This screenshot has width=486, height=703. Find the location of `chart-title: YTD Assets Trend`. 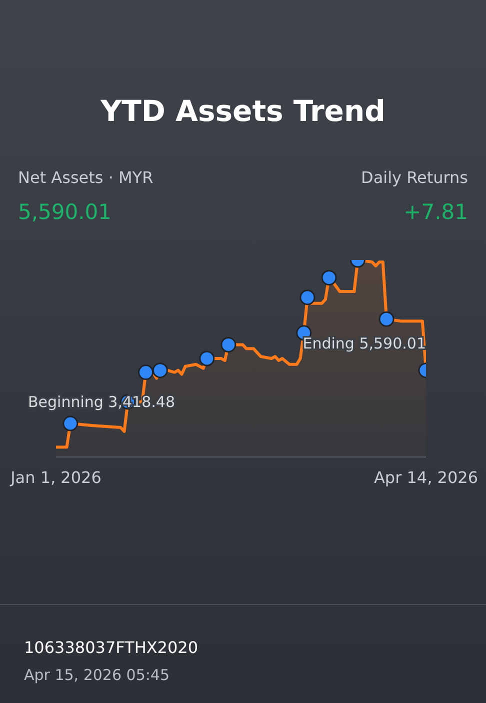

chart-title: YTD Assets Trend is located at coordinates (243, 111).